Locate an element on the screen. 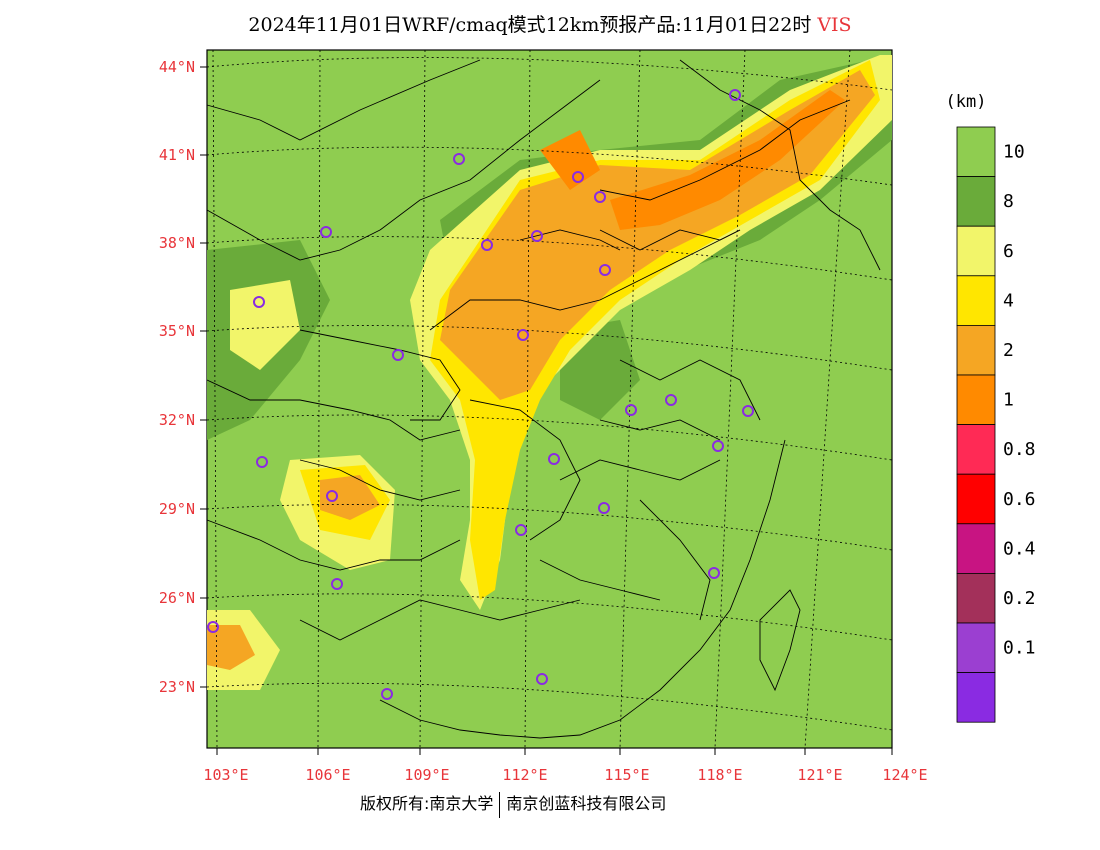 This screenshot has height=850, width=1100. lon-label: 112°E is located at coordinates (524, 775).